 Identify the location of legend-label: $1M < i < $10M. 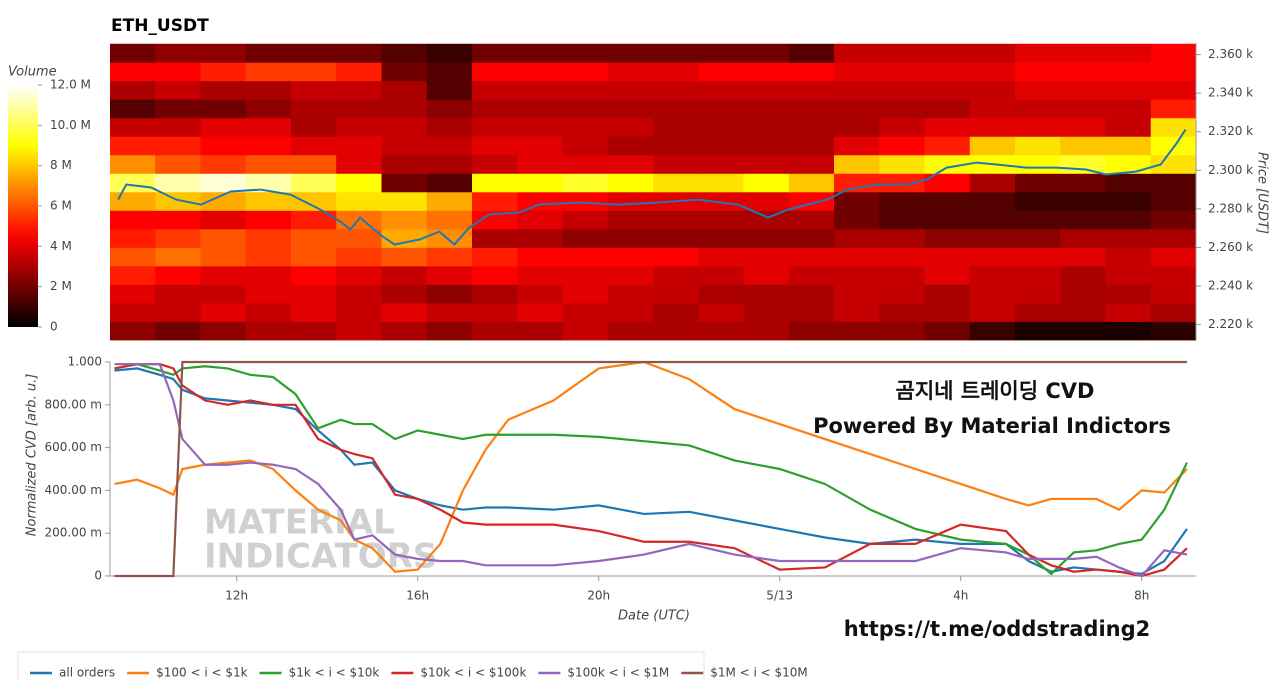
(759, 673).